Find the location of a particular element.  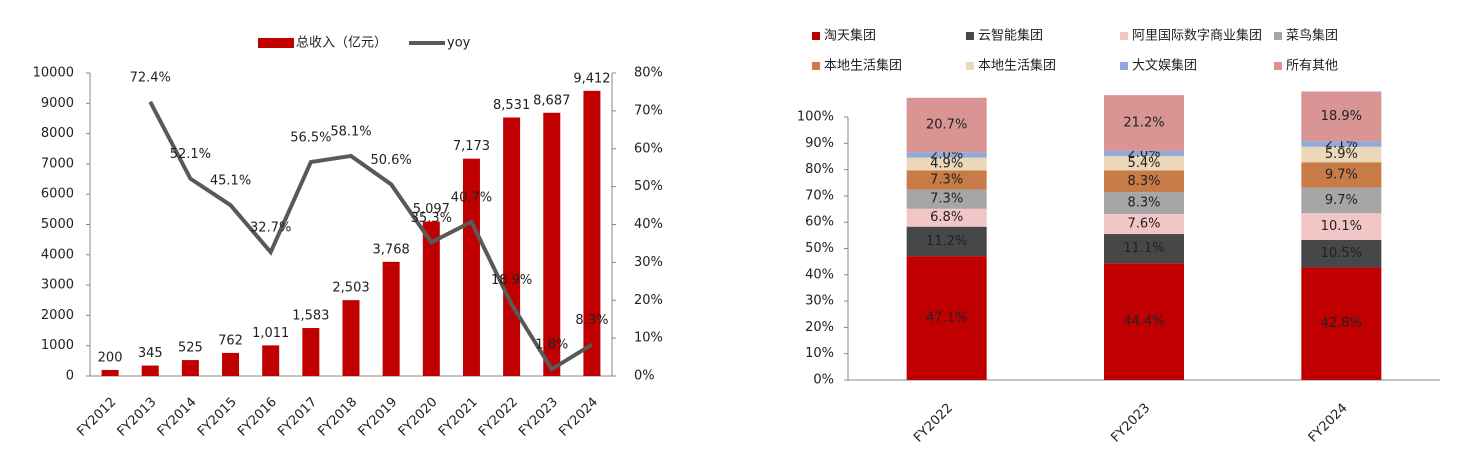

y-tick-label: 0% is located at coordinates (823, 380).